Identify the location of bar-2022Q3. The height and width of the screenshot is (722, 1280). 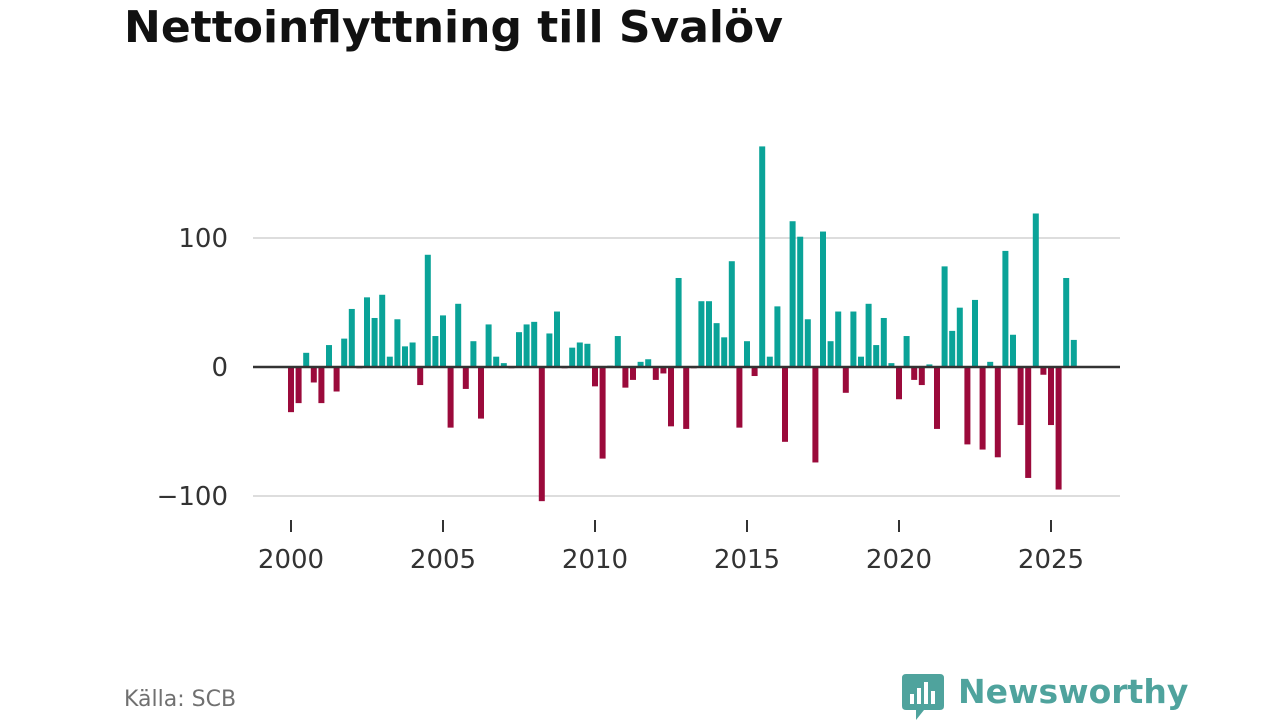
(975, 333).